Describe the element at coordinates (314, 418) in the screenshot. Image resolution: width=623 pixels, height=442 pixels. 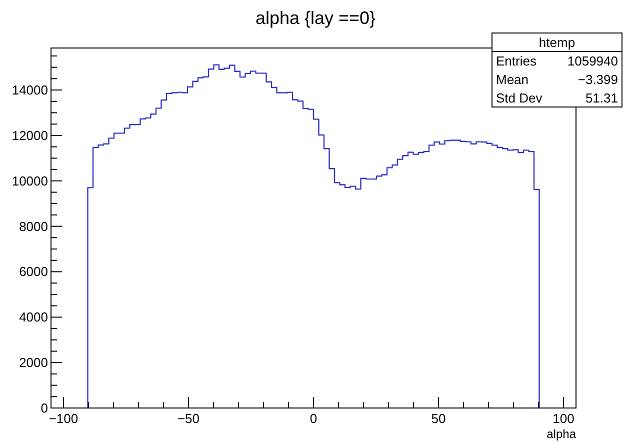
I see `x-tick-label: 0` at that location.